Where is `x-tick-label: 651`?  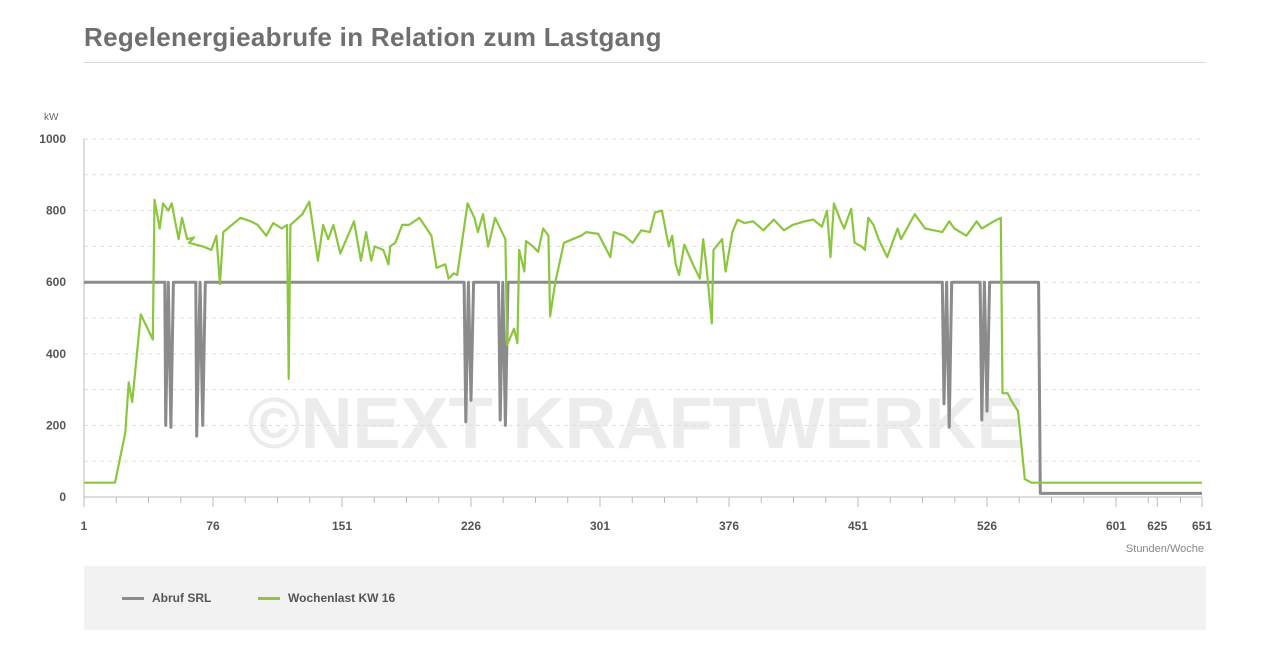 x-tick-label: 651 is located at coordinates (1202, 526).